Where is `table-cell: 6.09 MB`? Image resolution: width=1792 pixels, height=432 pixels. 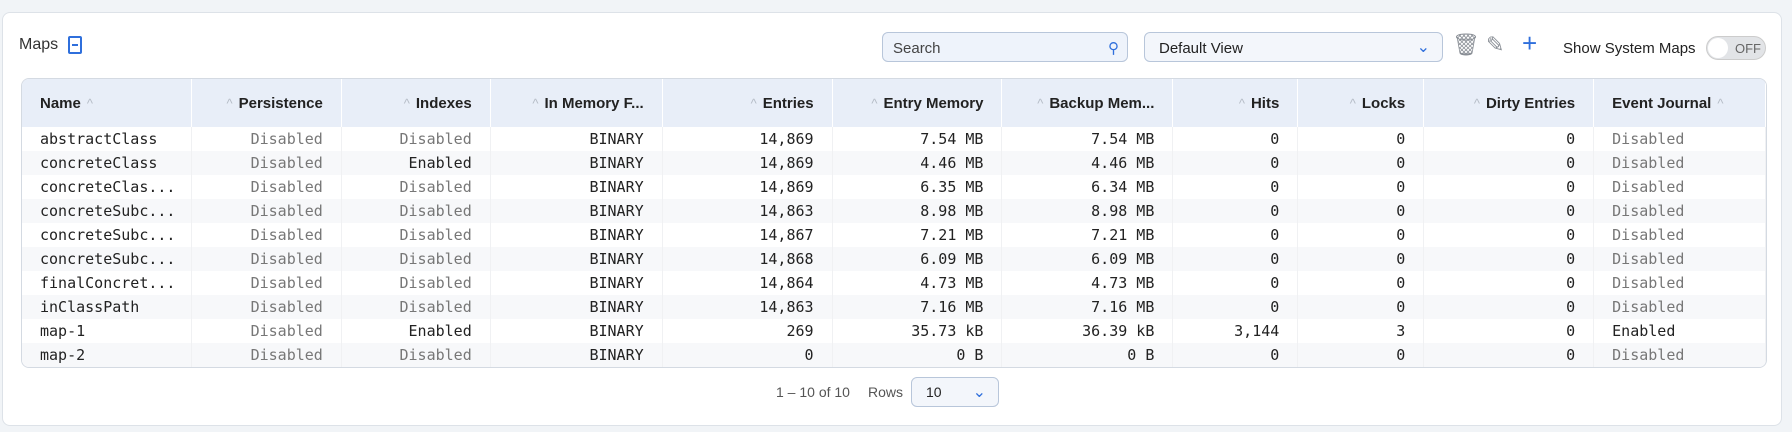
table-cell: 6.09 MB is located at coordinates (1088, 259).